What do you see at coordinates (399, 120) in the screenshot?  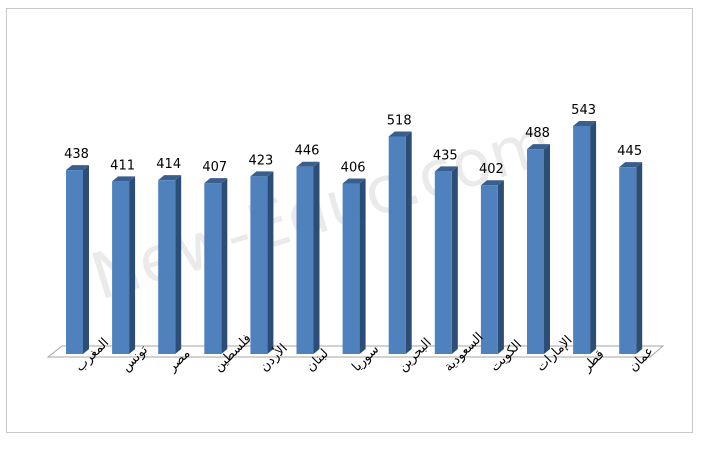 I see `data-label: 518` at bounding box center [399, 120].